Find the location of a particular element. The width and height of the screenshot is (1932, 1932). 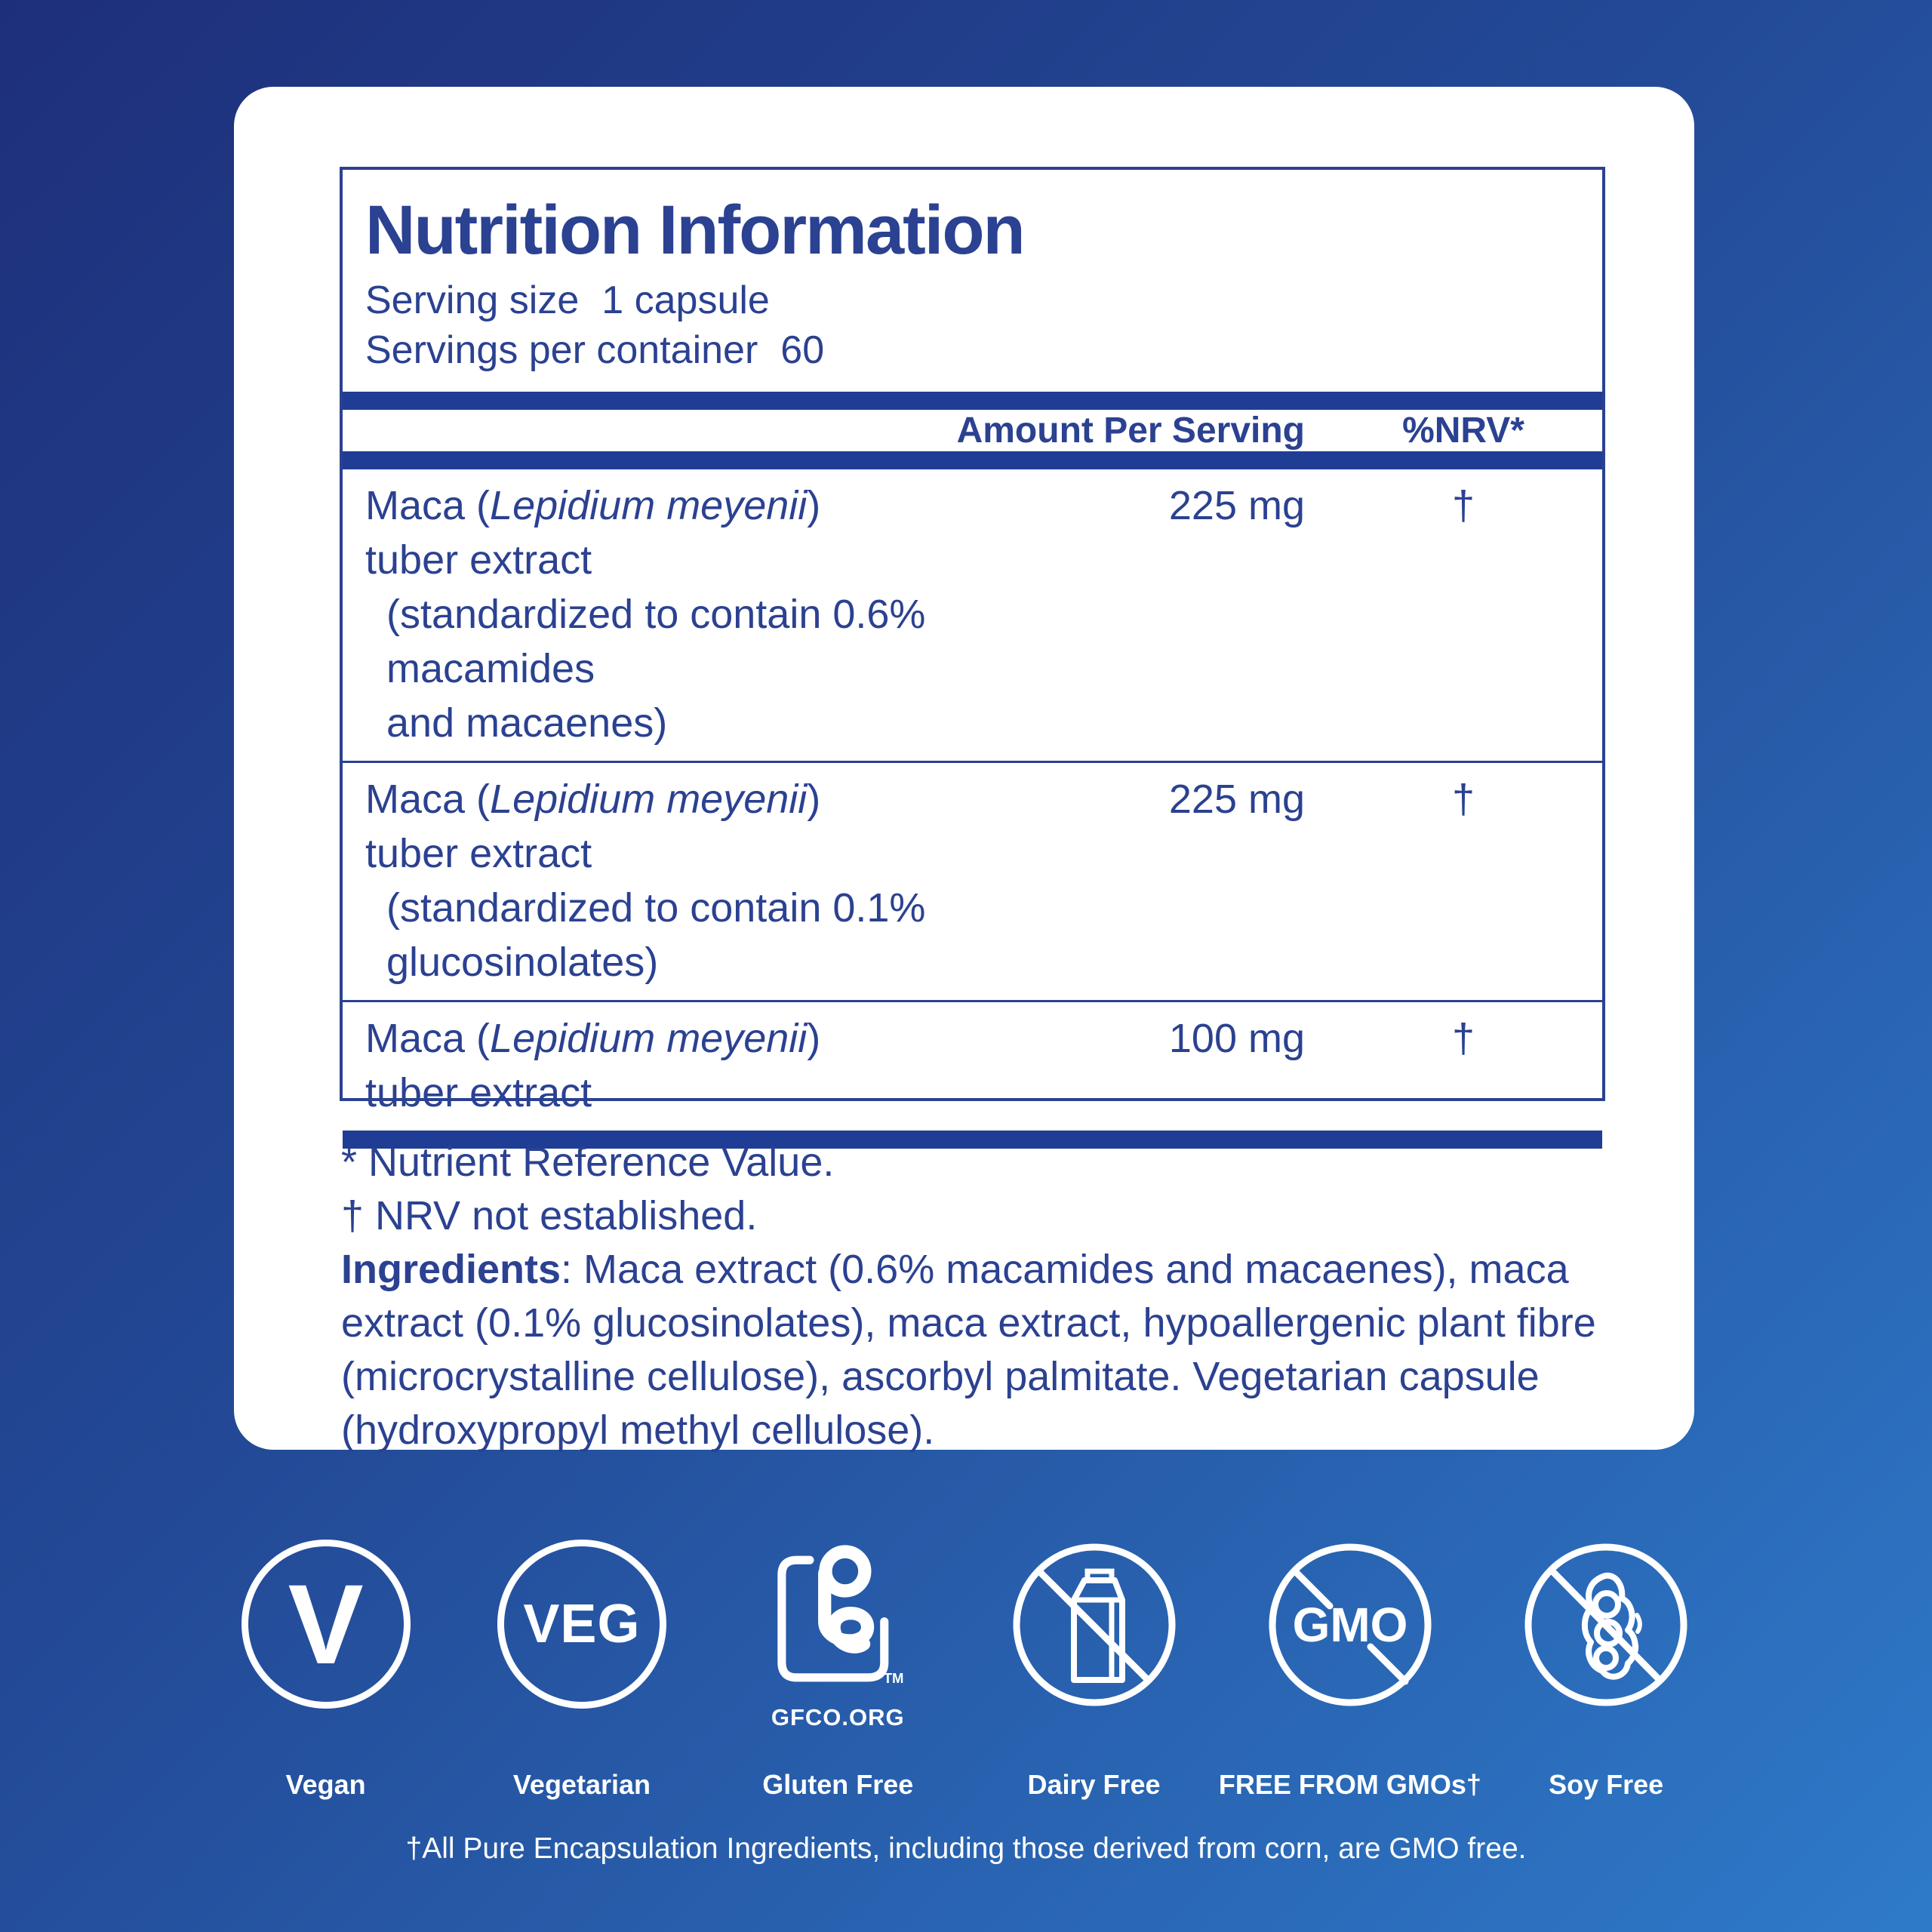

gmo-circle is located at coordinates (1350, 1624).